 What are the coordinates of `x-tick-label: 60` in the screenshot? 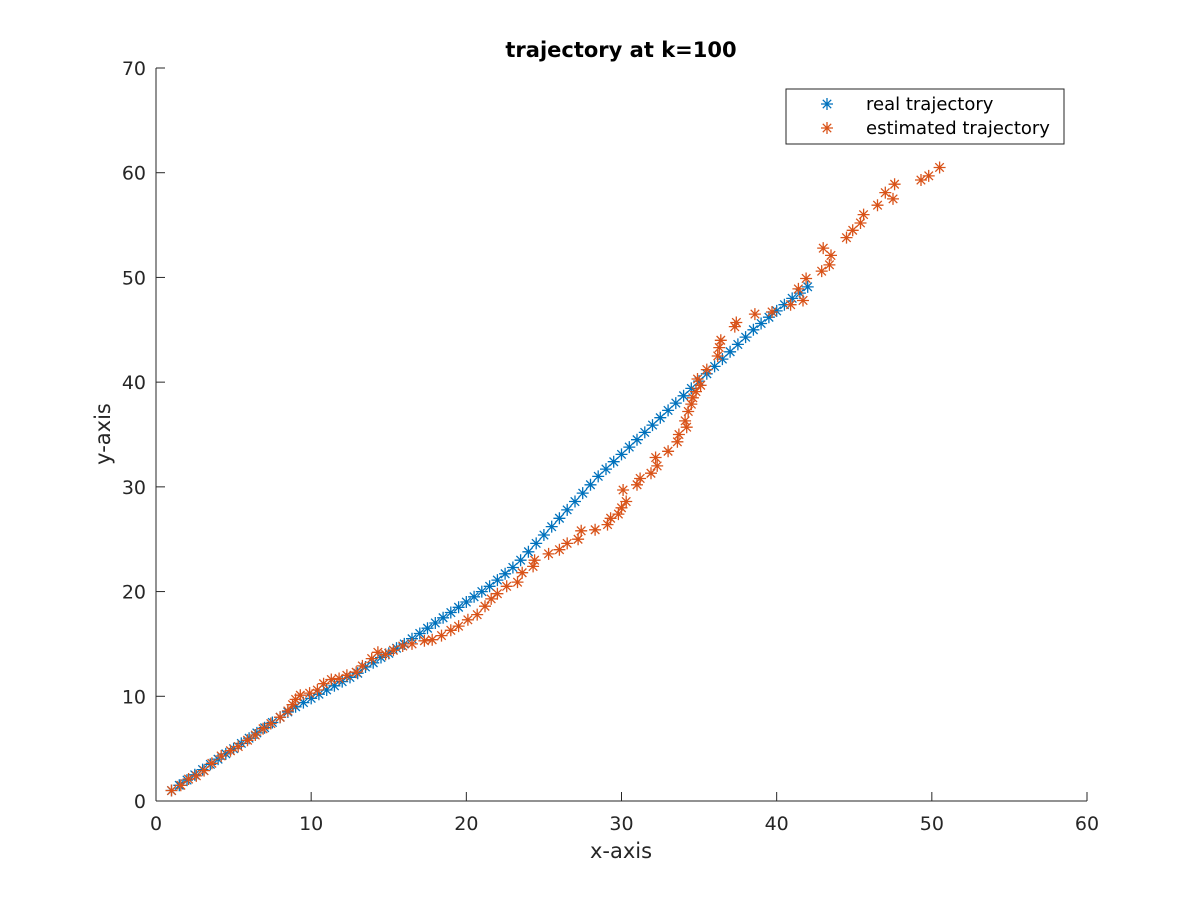 It's located at (1087, 824).